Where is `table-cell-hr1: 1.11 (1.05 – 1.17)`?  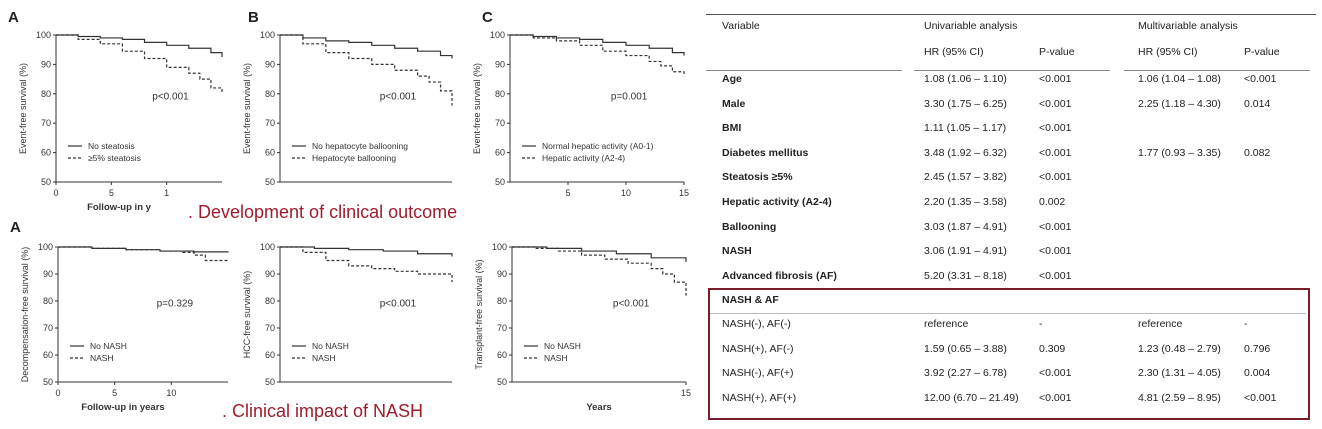
table-cell-hr1: 1.11 (1.05 – 1.17) is located at coordinates (965, 128).